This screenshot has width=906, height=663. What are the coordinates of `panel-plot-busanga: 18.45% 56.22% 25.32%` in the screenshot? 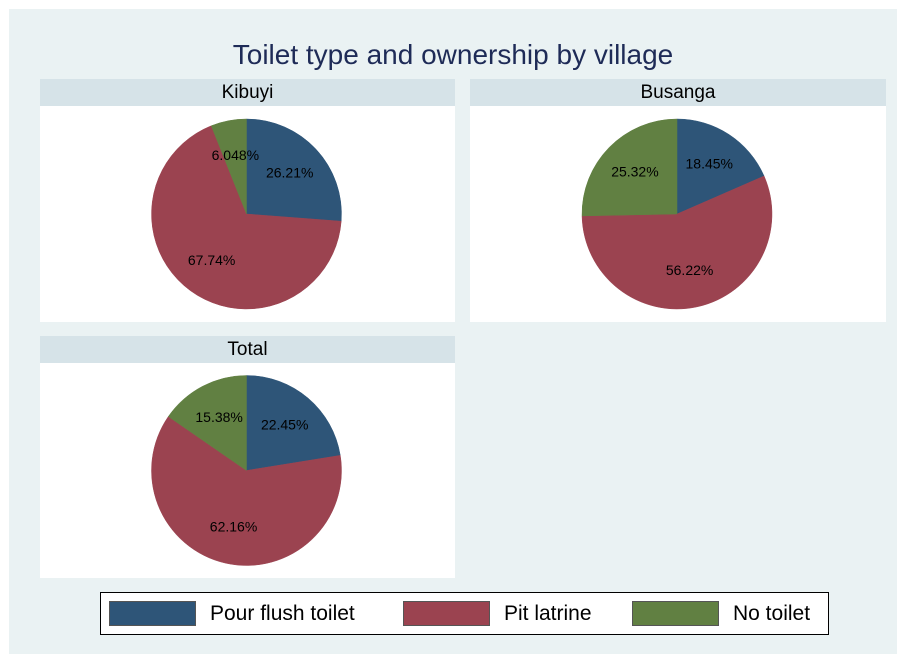 It's located at (678, 214).